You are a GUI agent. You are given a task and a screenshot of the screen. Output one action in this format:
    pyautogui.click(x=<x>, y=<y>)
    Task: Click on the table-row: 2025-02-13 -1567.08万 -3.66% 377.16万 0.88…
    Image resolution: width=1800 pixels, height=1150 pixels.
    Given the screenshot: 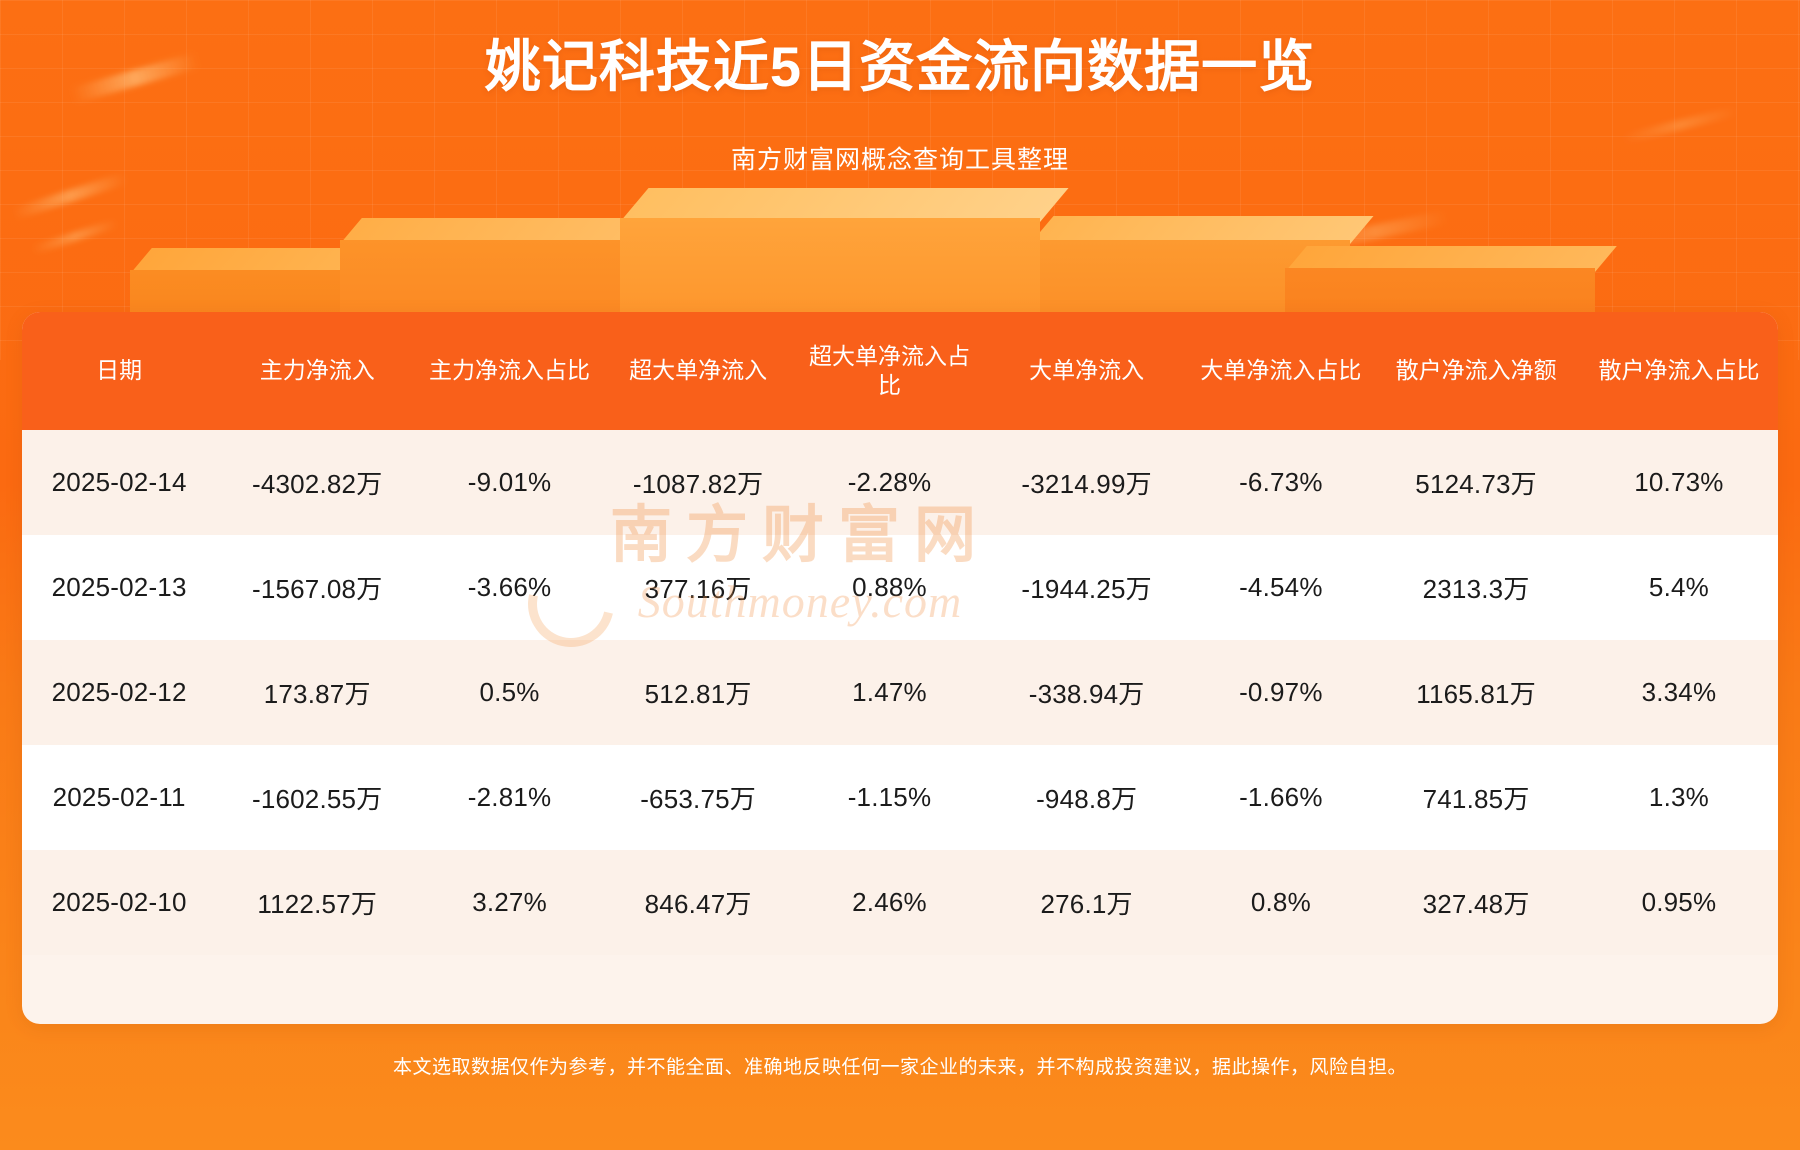 What is the action you would take?
    pyautogui.click(x=900, y=587)
    